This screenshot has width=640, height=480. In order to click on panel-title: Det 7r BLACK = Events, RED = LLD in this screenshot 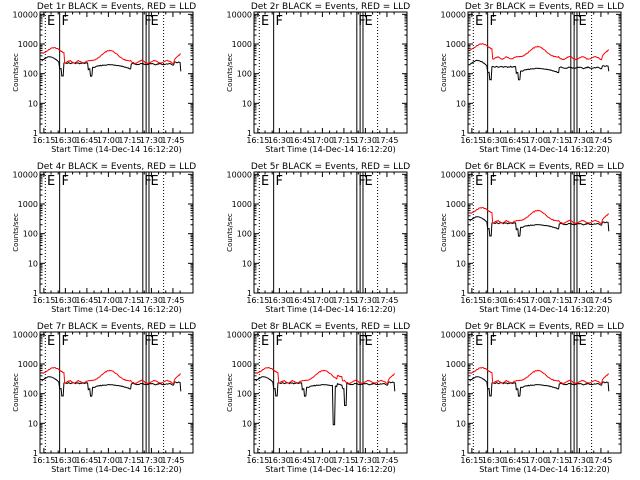, I will do `click(116, 327)`.